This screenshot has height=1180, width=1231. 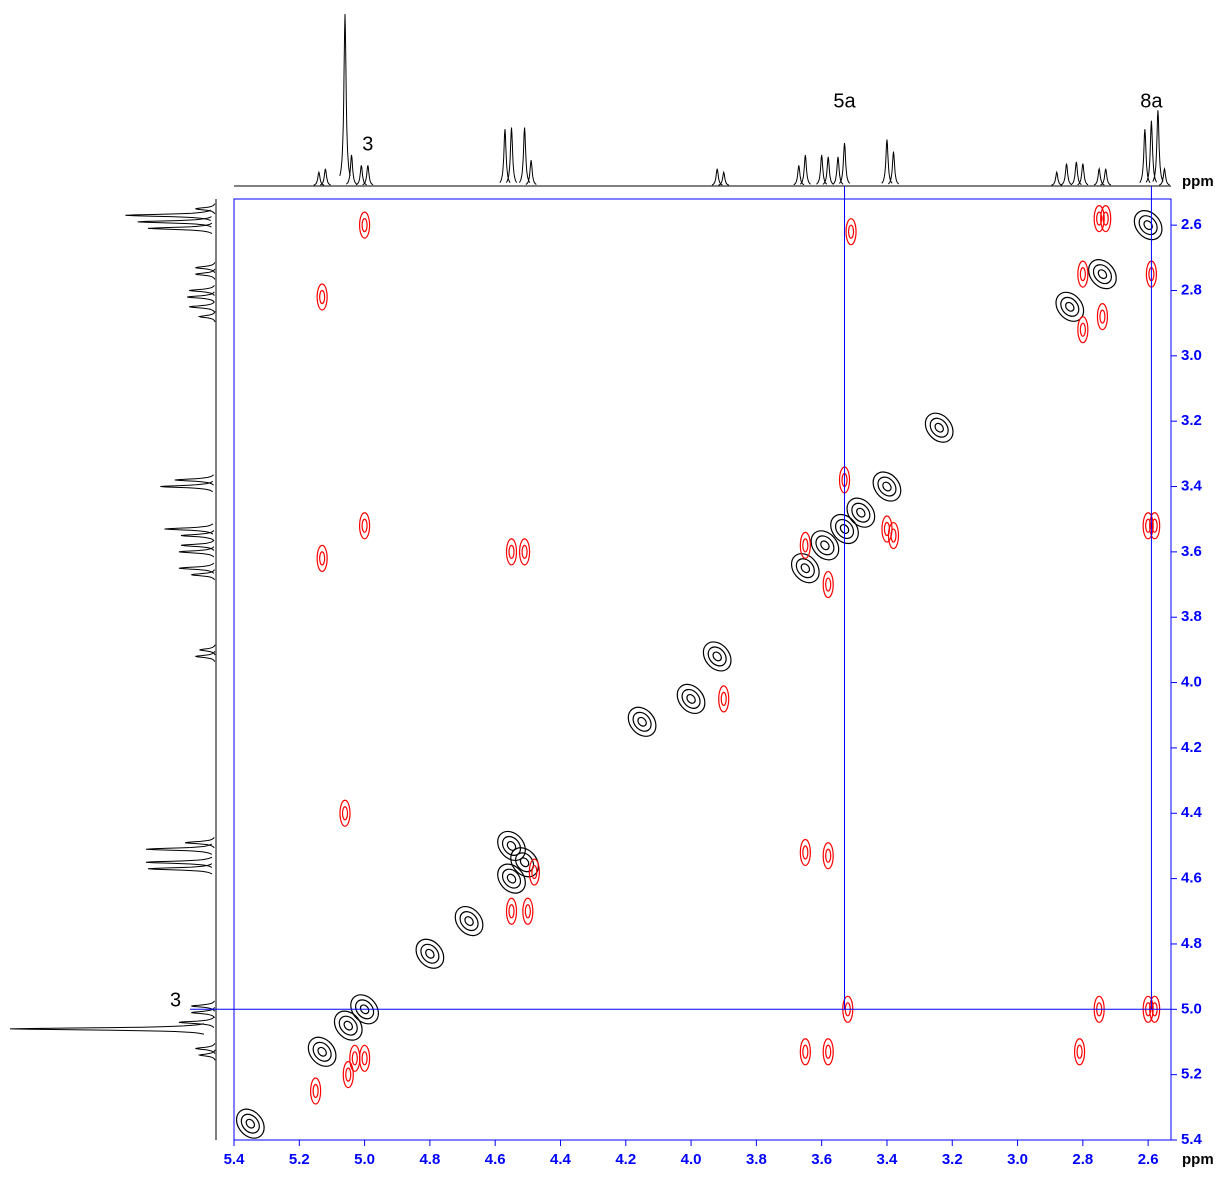 What do you see at coordinates (495, 1159) in the screenshot?
I see `x-tick-label: 4.6` at bounding box center [495, 1159].